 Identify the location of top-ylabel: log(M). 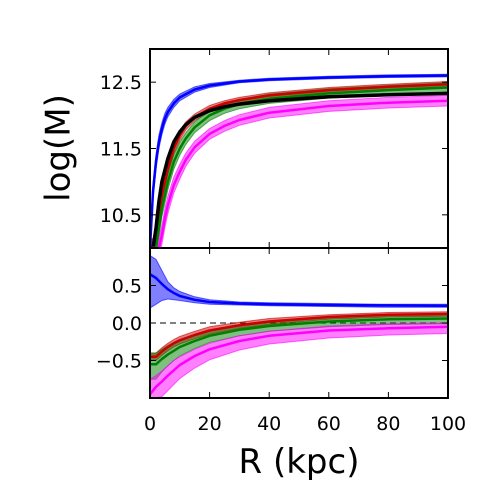
(59, 148).